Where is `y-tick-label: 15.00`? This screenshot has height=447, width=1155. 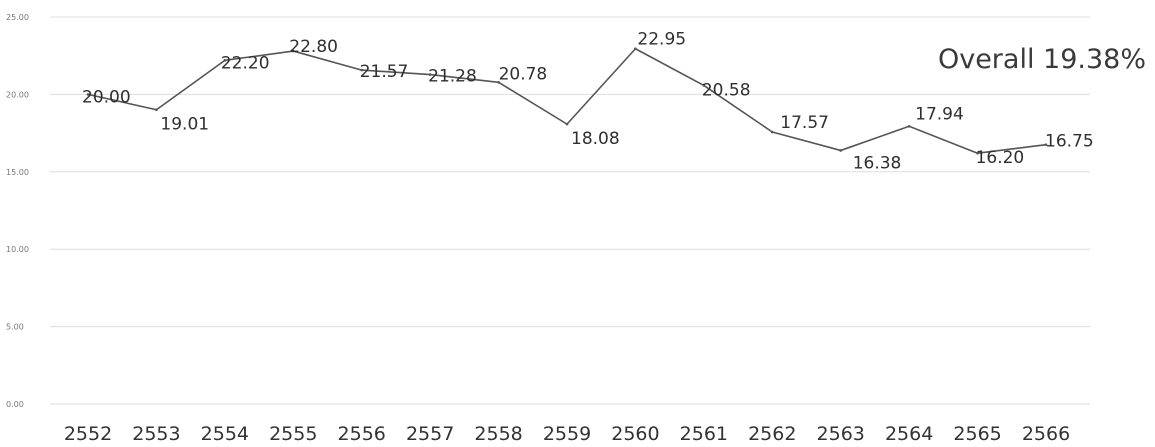 y-tick-label: 15.00 is located at coordinates (17, 172).